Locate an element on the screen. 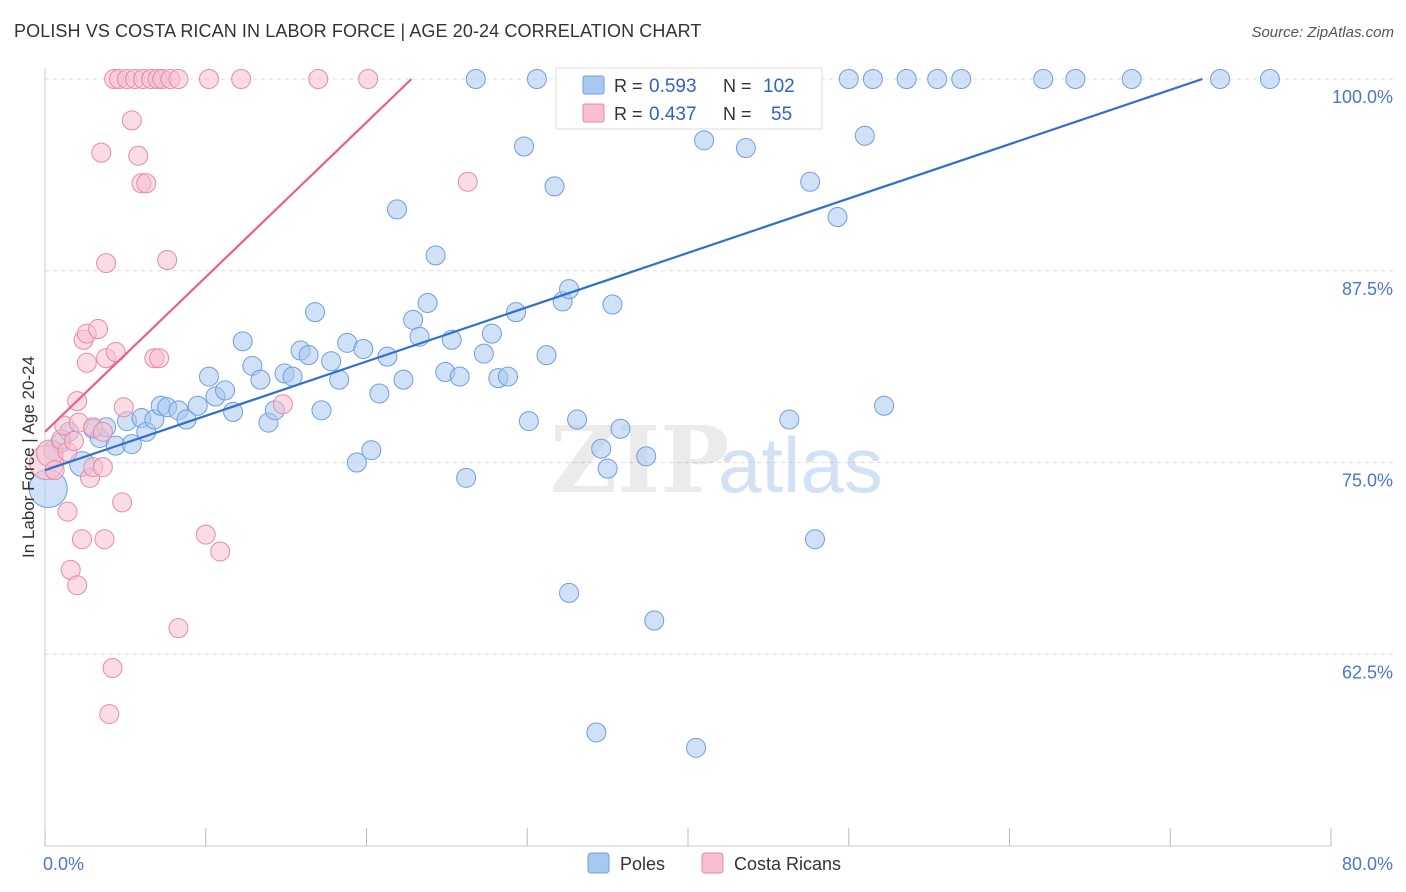 Image resolution: width=1406 pixels, height=892 pixels. legend-r-value-2: 0.437 is located at coordinates (673, 114).